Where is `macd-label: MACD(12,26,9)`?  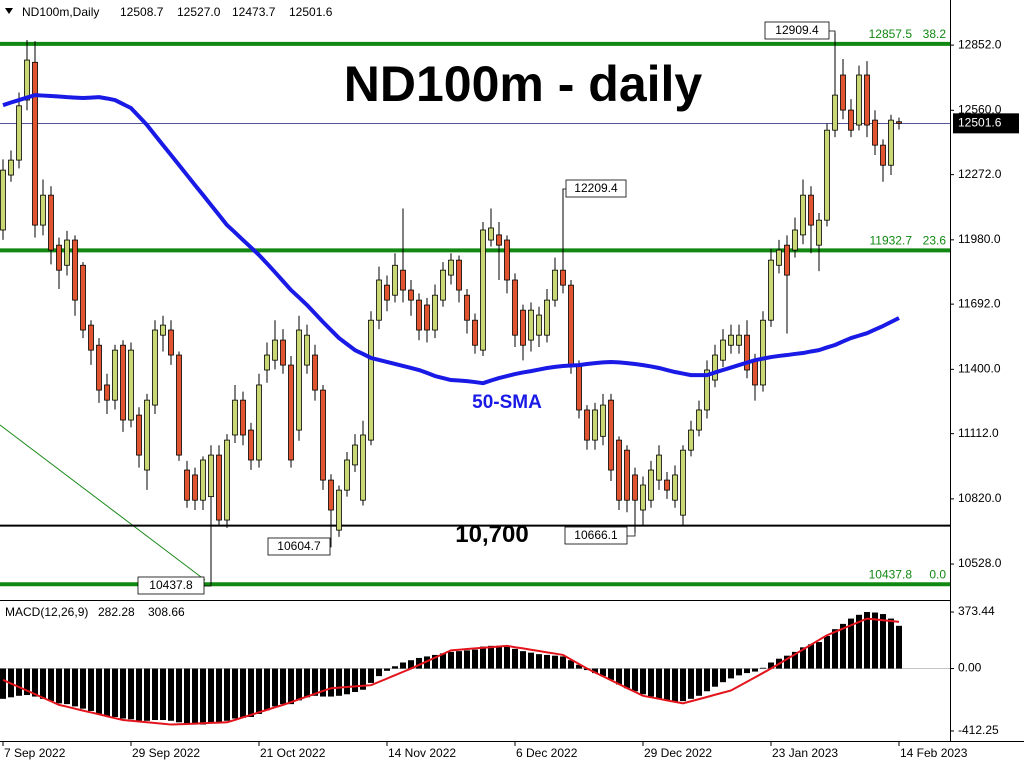 macd-label: MACD(12,26,9) is located at coordinates (46, 612).